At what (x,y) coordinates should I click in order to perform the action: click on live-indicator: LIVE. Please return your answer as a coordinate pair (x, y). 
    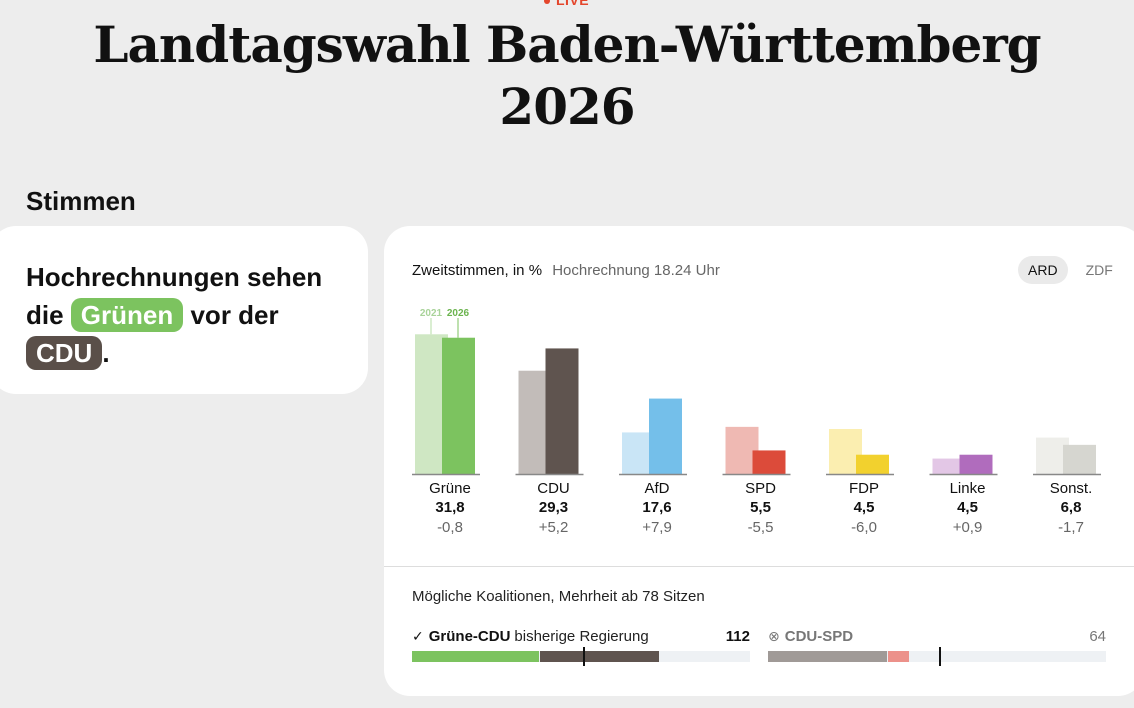
    Looking at the image, I should click on (566, 4).